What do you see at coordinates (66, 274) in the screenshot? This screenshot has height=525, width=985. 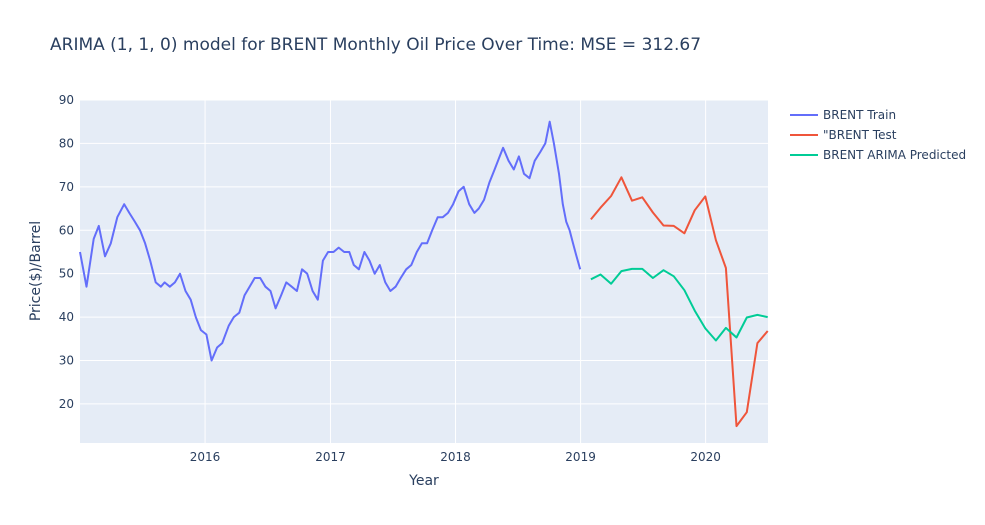 I see `y-tick-label: 50` at bounding box center [66, 274].